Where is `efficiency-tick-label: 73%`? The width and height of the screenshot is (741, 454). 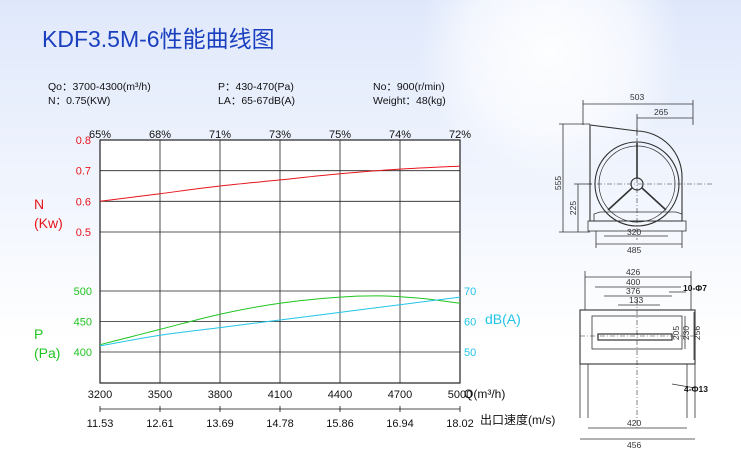
efficiency-tick-label: 73% is located at coordinates (280, 135).